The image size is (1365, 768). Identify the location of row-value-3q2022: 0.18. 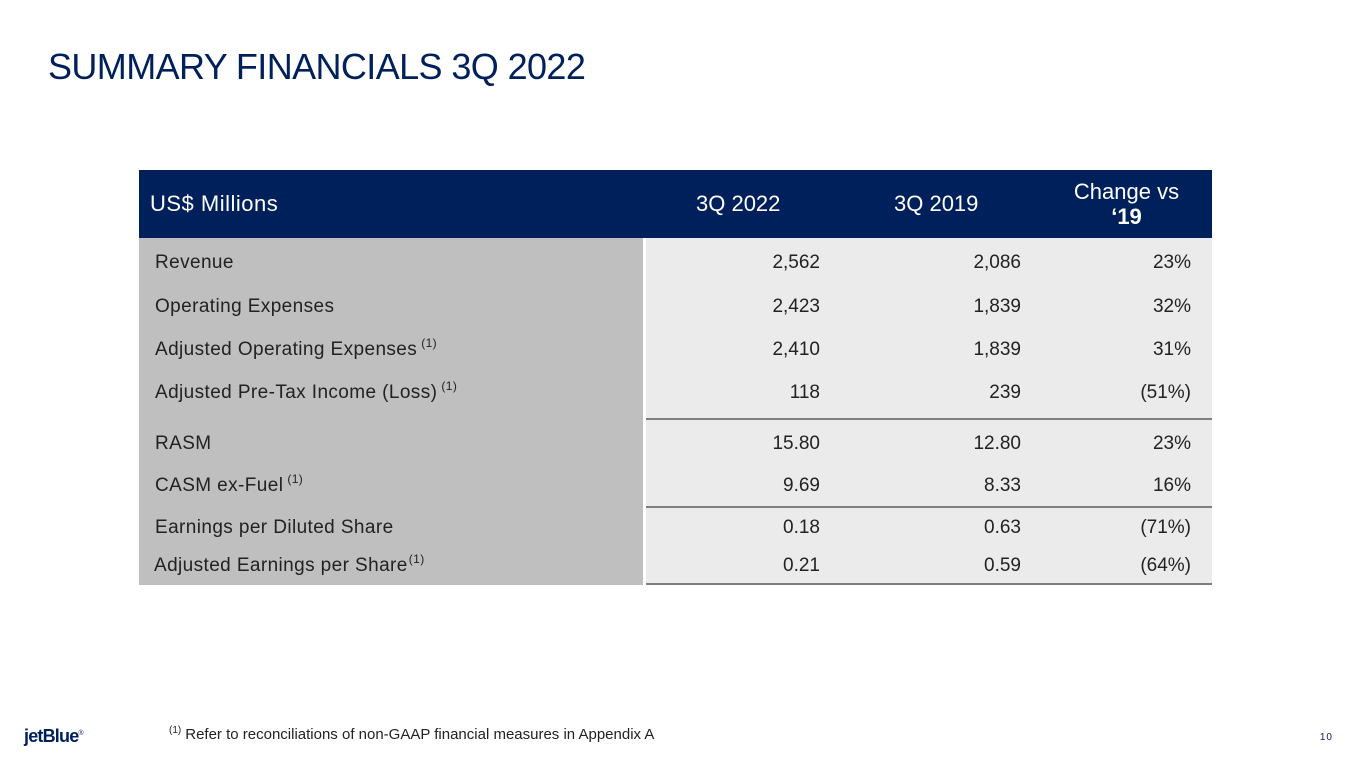
(801, 527).